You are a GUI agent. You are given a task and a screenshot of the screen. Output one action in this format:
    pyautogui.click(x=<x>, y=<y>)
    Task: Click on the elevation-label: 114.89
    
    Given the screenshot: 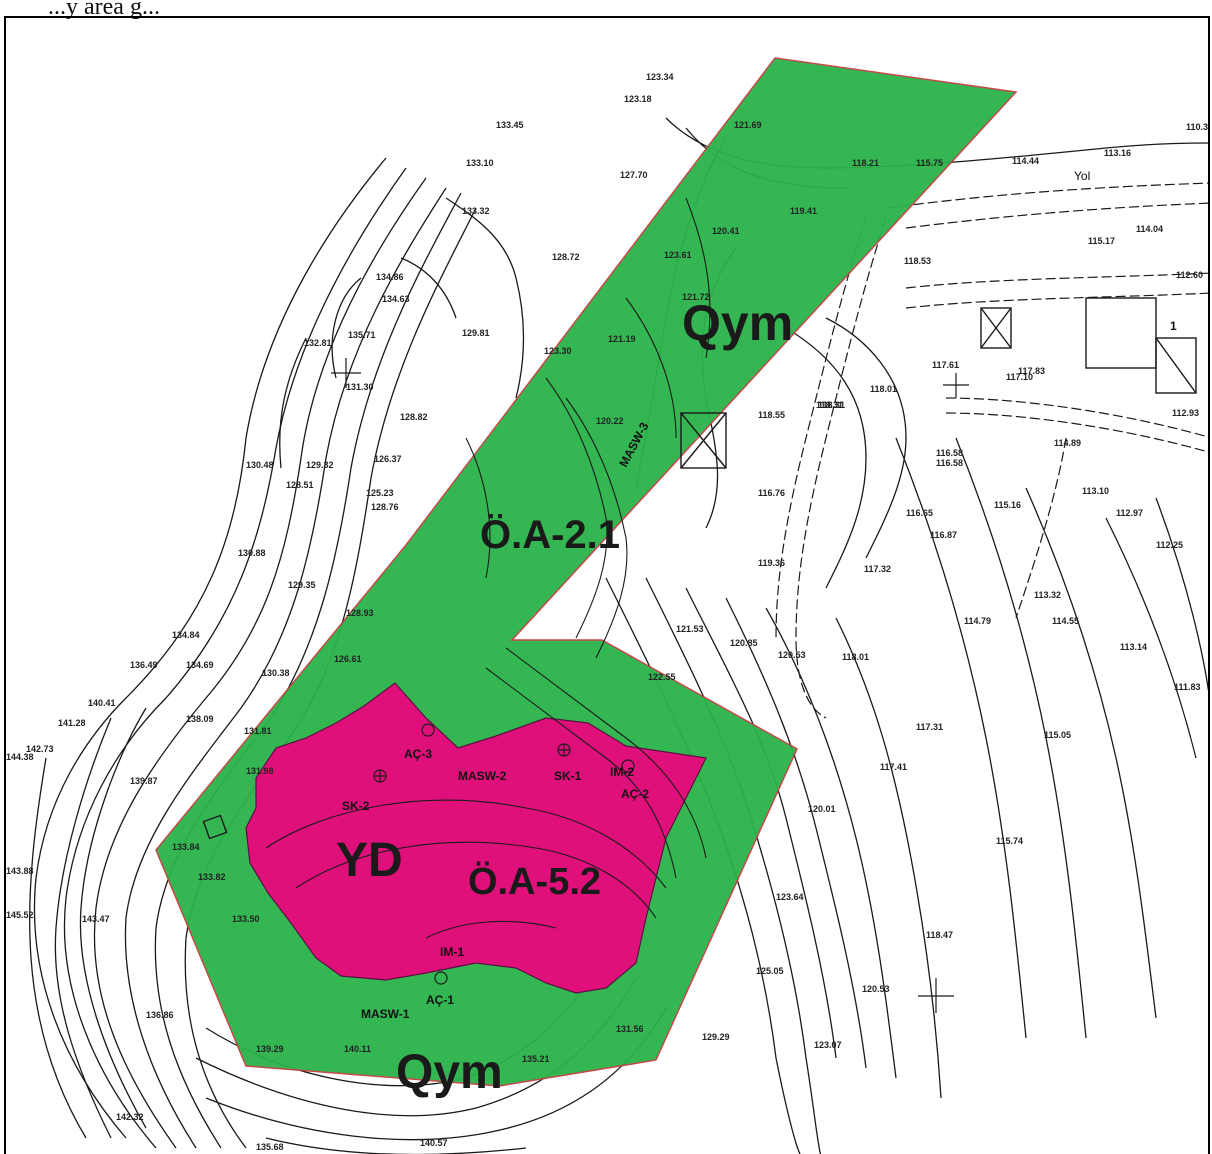 What is the action you would take?
    pyautogui.click(x=1067, y=443)
    